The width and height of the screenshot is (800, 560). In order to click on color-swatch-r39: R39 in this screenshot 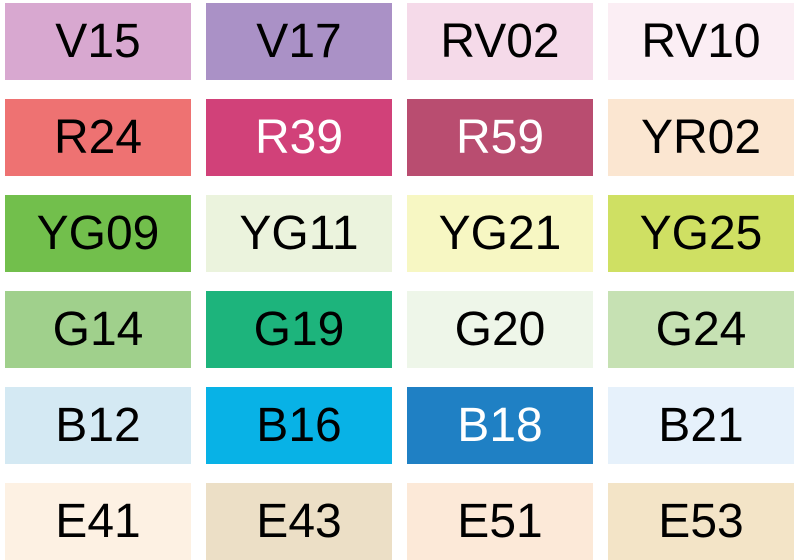, I will do `click(299, 137)`.